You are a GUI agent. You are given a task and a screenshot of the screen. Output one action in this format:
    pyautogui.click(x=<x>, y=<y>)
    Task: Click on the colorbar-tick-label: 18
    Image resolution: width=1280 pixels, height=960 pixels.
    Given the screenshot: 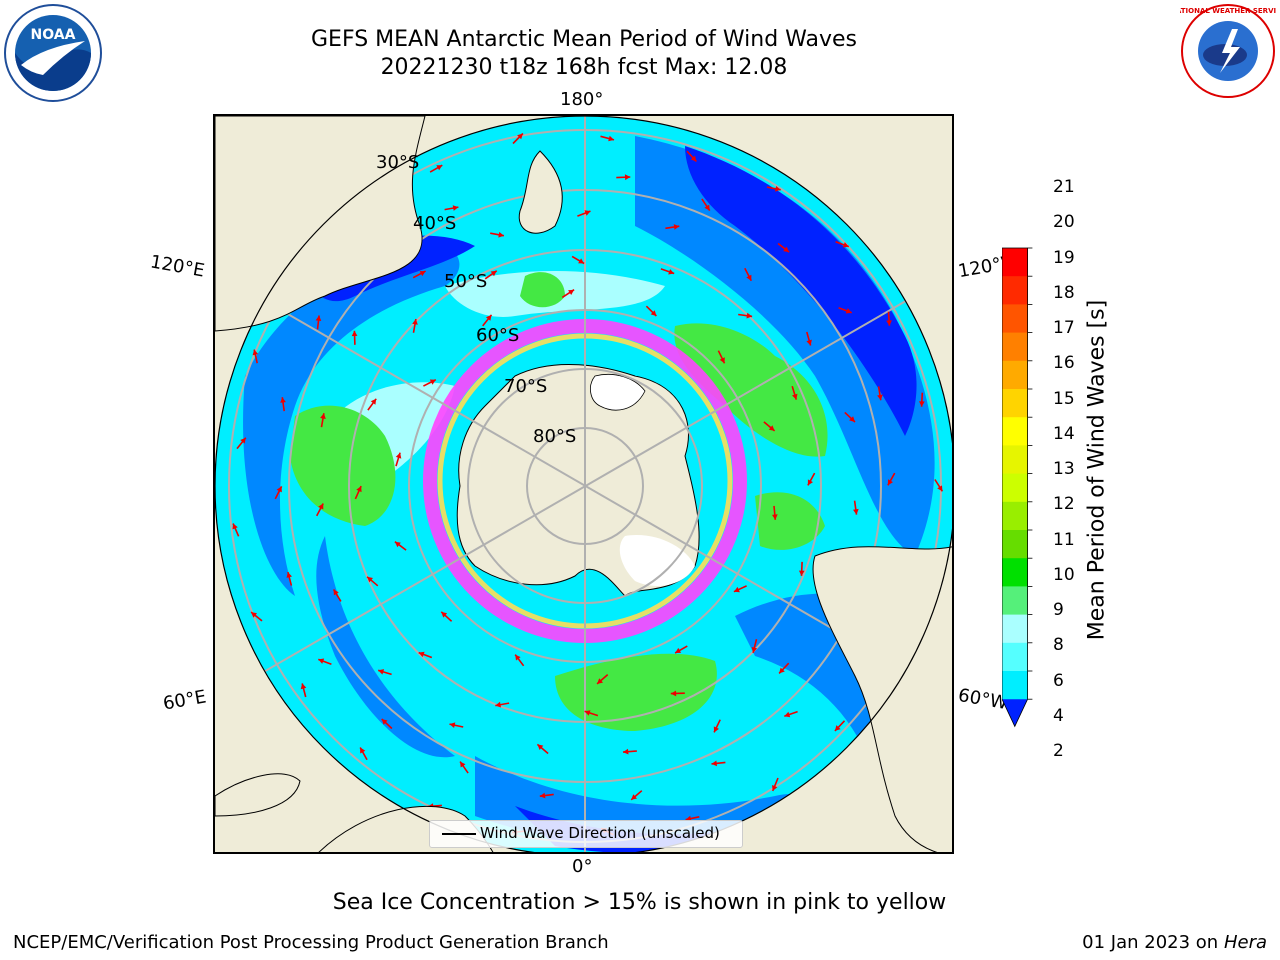 What is the action you would take?
    pyautogui.click(x=1064, y=292)
    